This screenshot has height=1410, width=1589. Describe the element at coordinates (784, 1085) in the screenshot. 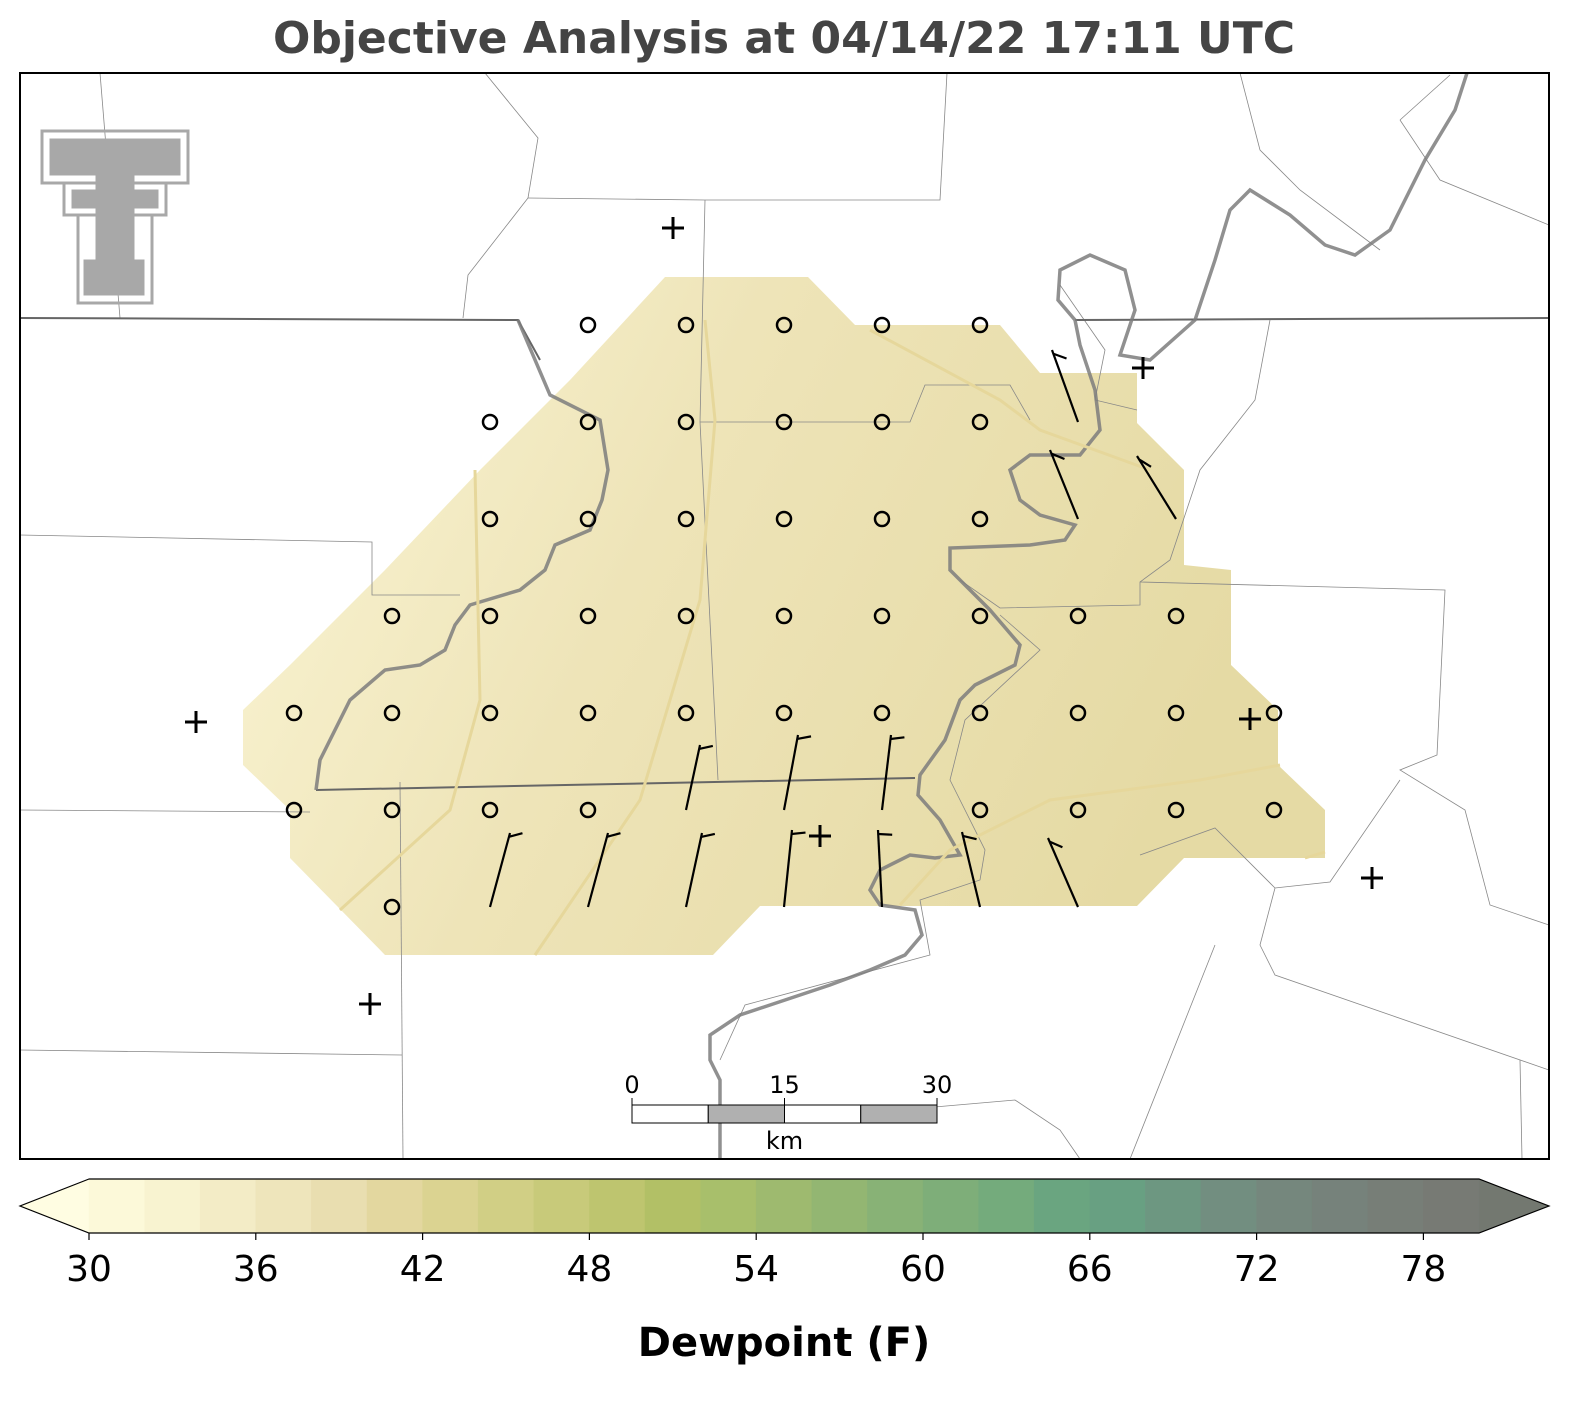

I see `scale-label: 15` at that location.